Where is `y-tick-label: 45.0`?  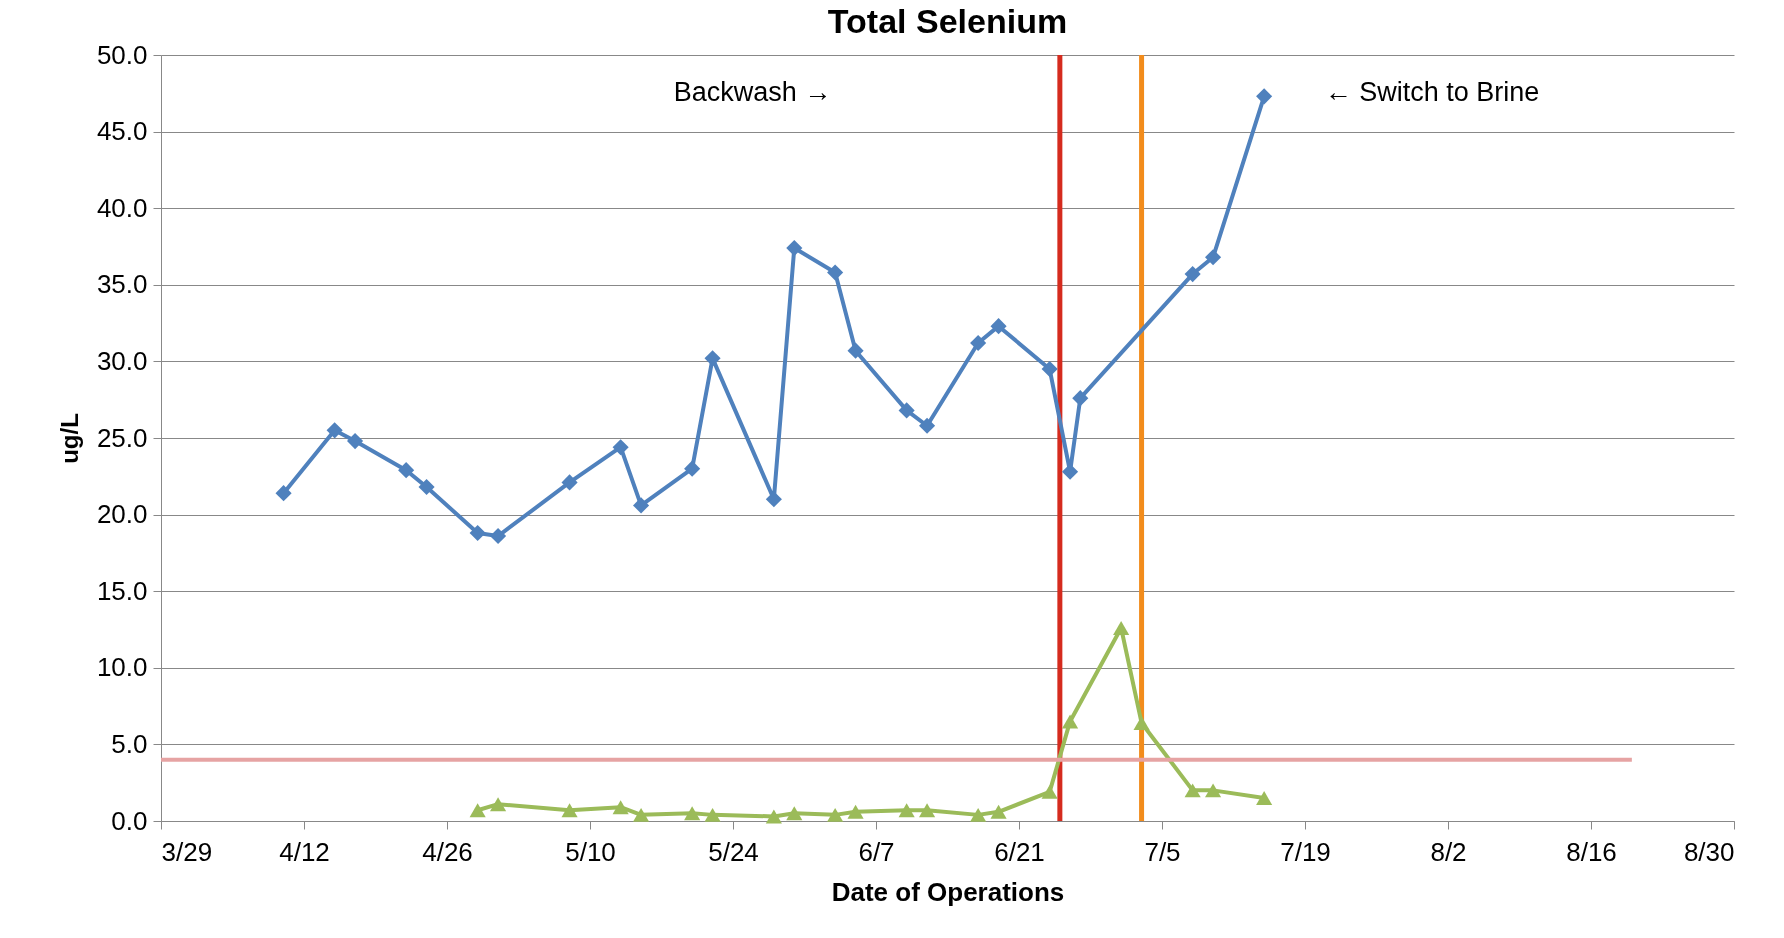 y-tick-label: 45.0 is located at coordinates (122, 131).